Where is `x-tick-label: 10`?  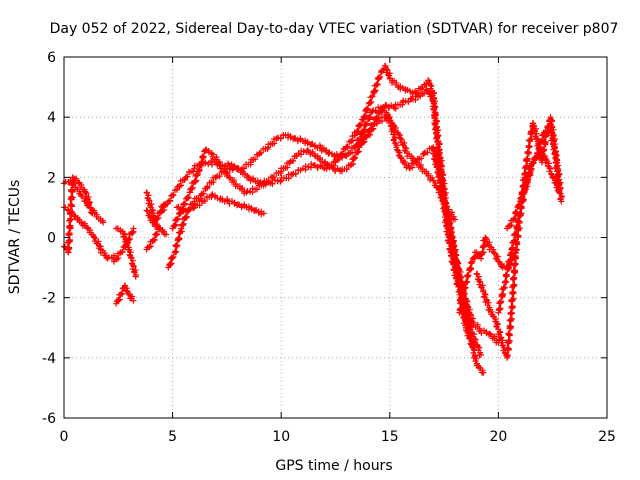 x-tick-label: 10 is located at coordinates (281, 437).